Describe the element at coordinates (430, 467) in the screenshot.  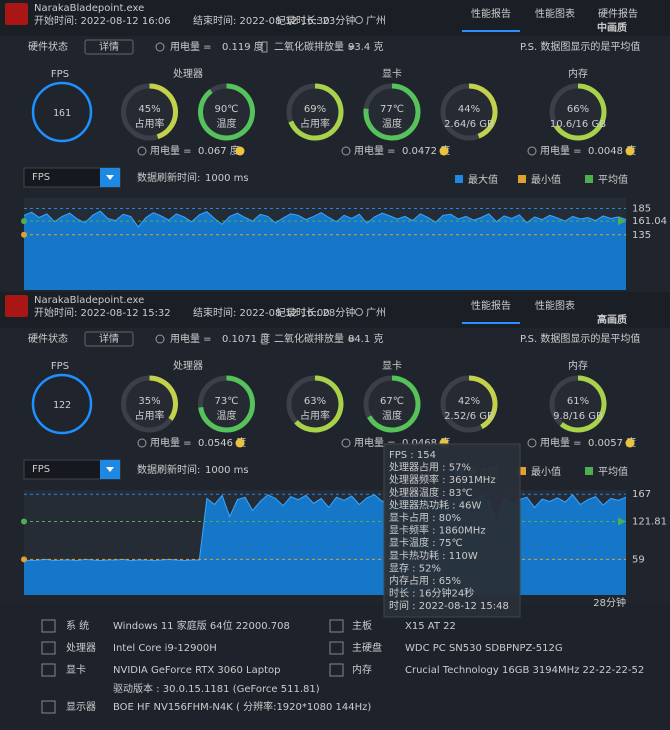
I see `tooltip-line: 处理器占用 : 57%` at that location.